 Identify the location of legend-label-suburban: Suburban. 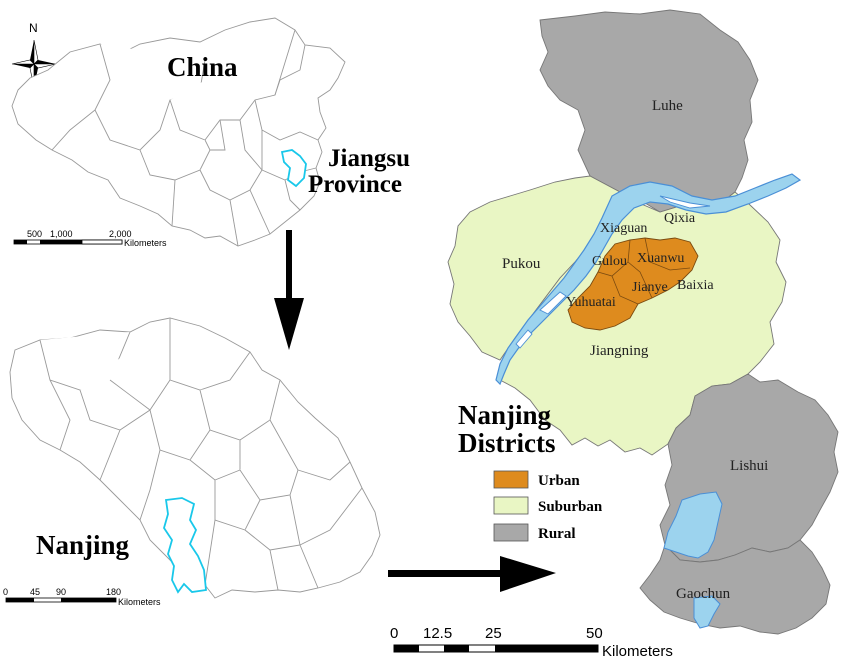
(570, 507).